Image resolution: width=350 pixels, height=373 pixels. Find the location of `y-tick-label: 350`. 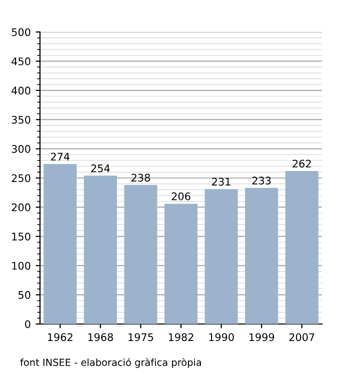

y-tick-label: 350 is located at coordinates (21, 120).